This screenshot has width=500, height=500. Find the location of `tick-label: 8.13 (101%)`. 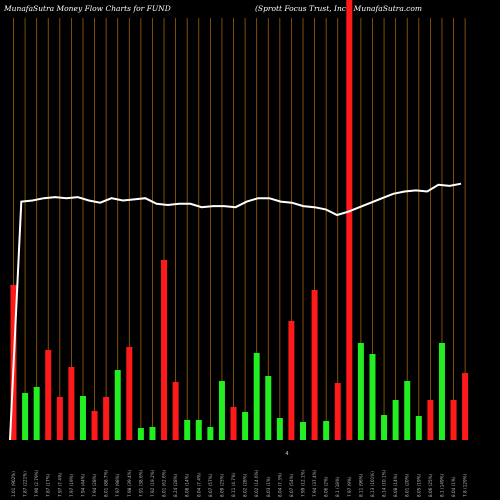

tick-label: 8.13 (101%) is located at coordinates (372, 484).